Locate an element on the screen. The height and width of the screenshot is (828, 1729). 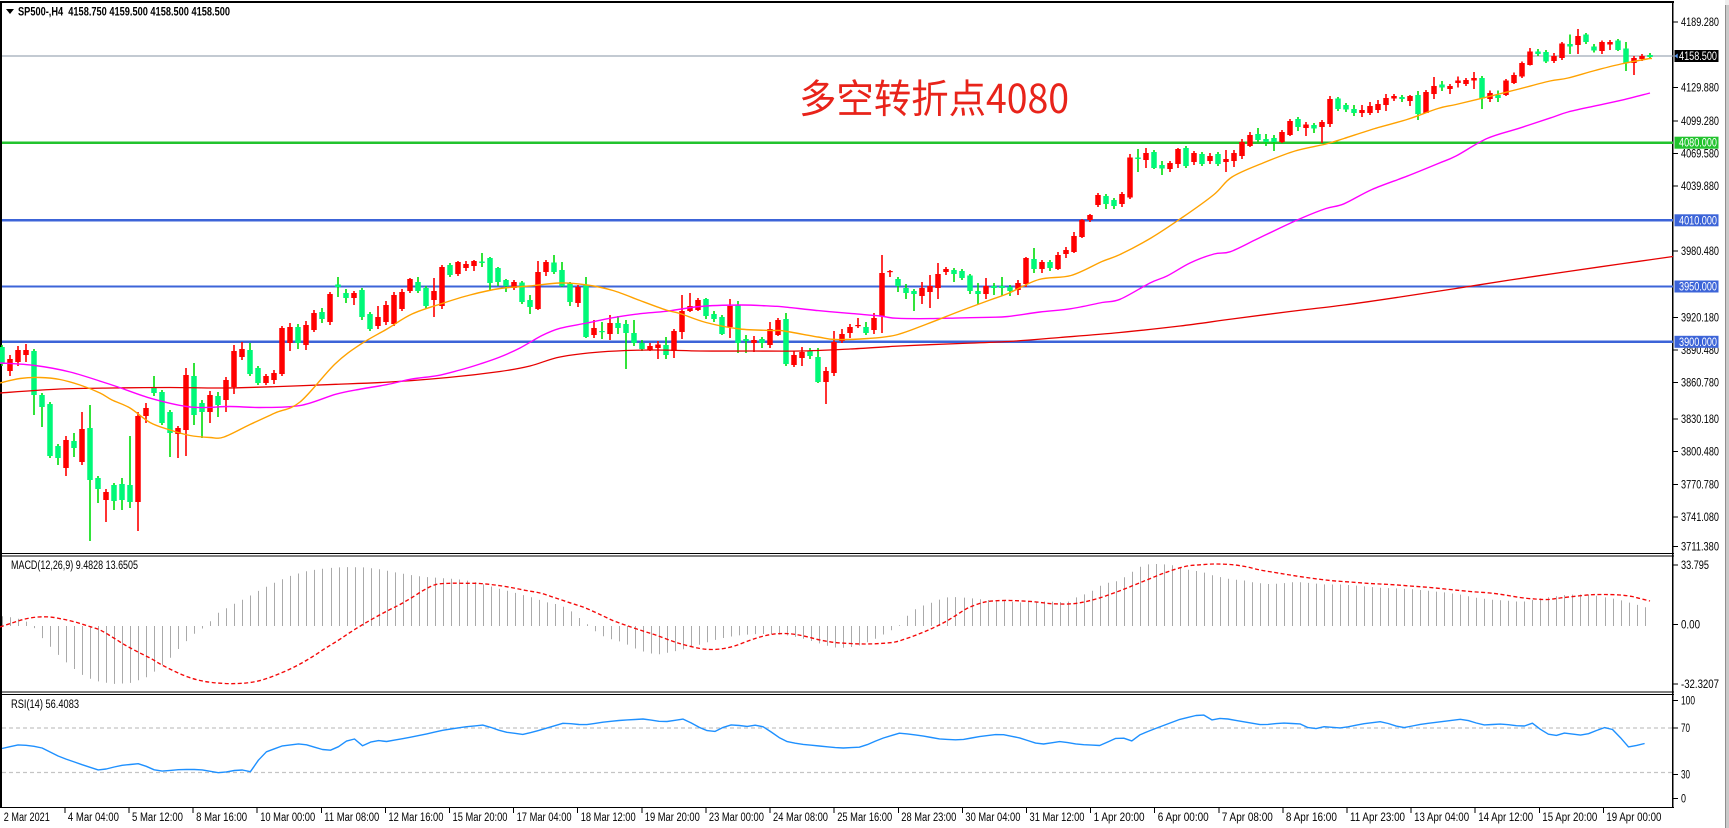
svg-text: 3800.480 is located at coordinates (1700, 453).